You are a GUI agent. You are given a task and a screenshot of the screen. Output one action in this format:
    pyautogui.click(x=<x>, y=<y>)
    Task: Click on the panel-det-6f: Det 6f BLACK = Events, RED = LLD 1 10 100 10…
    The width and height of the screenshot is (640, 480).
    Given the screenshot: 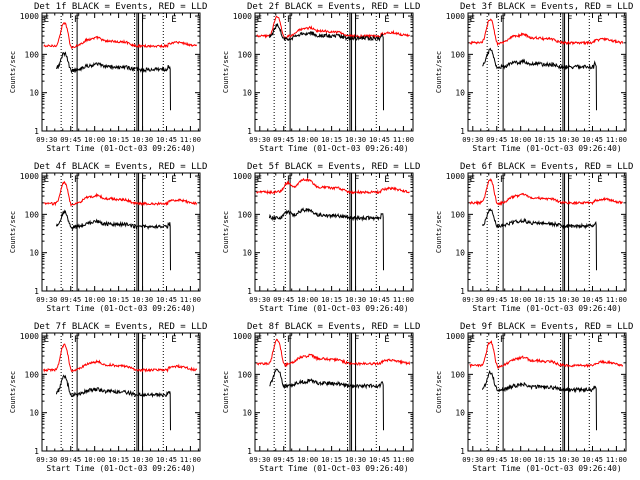 What is the action you would take?
    pyautogui.click(x=534, y=237)
    